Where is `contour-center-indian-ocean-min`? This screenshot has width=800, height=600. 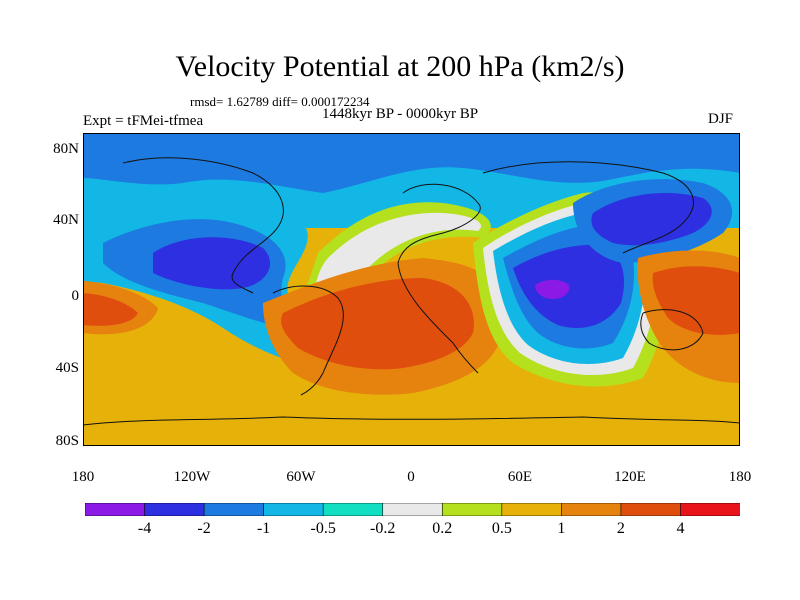
contour-center-indian-ocean-min is located at coordinates (552, 289).